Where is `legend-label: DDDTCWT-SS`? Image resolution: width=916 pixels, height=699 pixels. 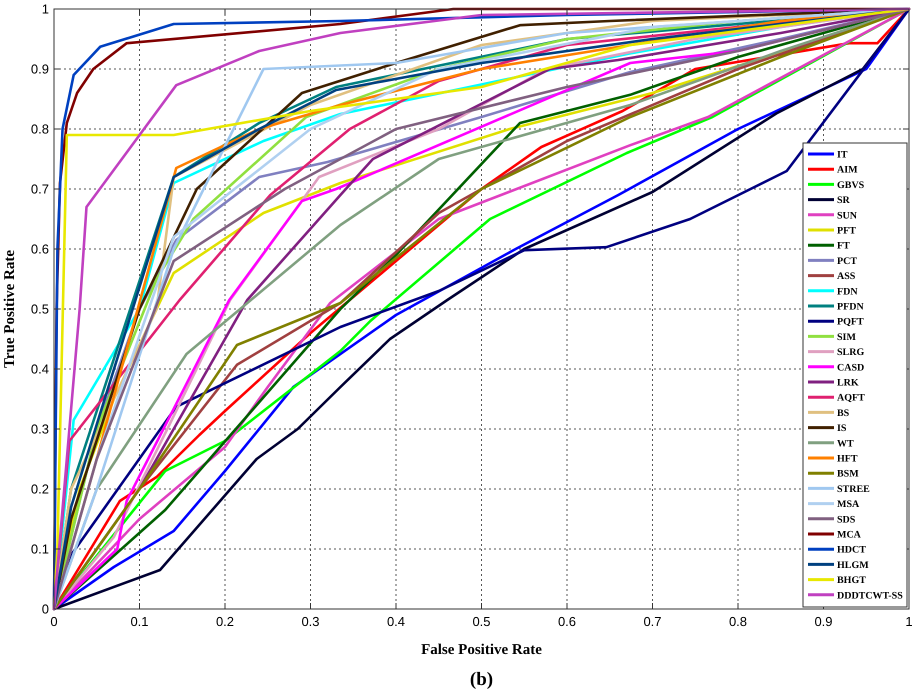
legend-label: DDDTCWT-SS is located at coordinates (870, 596).